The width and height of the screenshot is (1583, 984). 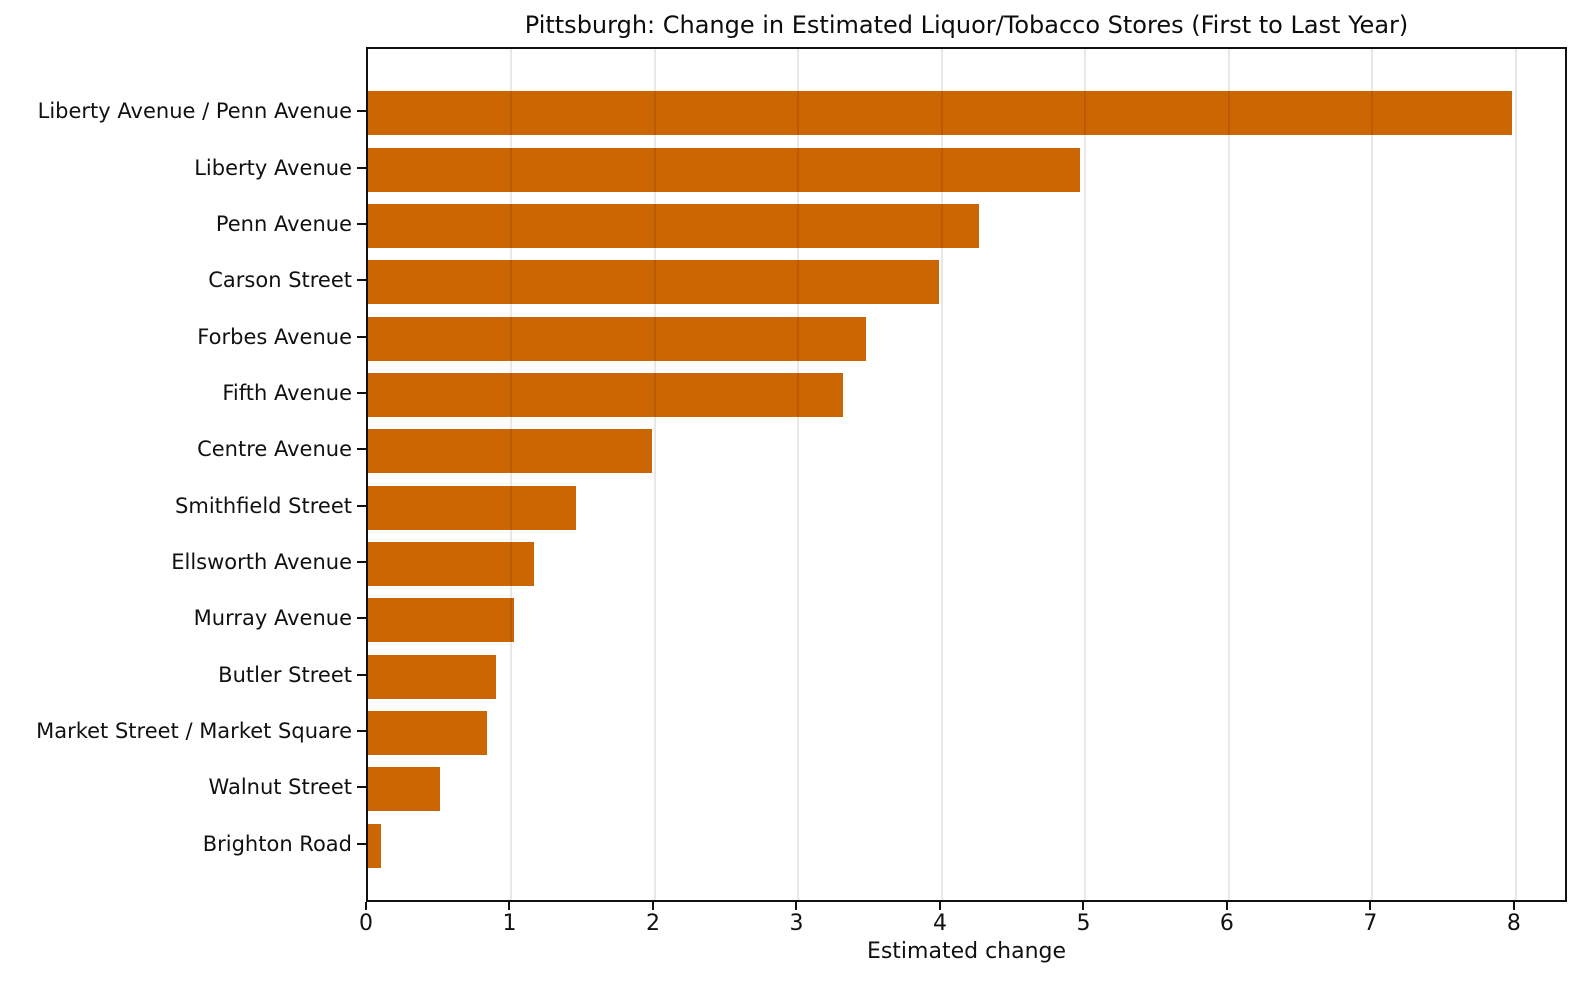 What do you see at coordinates (273, 167) in the screenshot?
I see `y-tick-label: Liberty Avenue` at bounding box center [273, 167].